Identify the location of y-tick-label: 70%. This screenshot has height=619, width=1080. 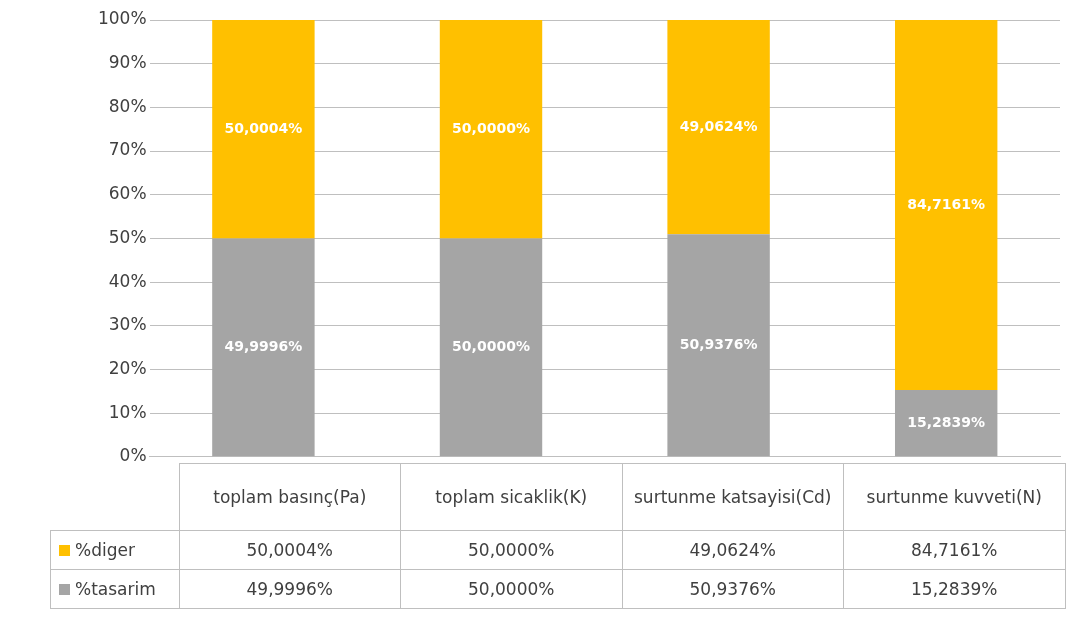
(127, 149).